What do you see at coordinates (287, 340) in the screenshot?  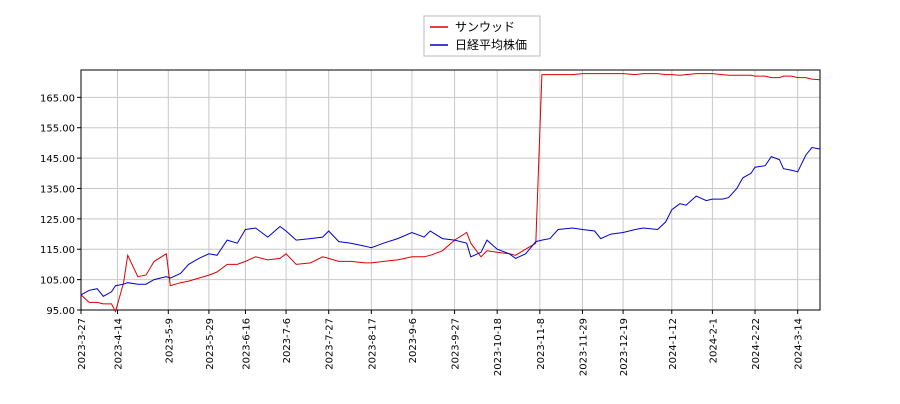 I see `x-tick-label: 2023-7-6` at bounding box center [287, 340].